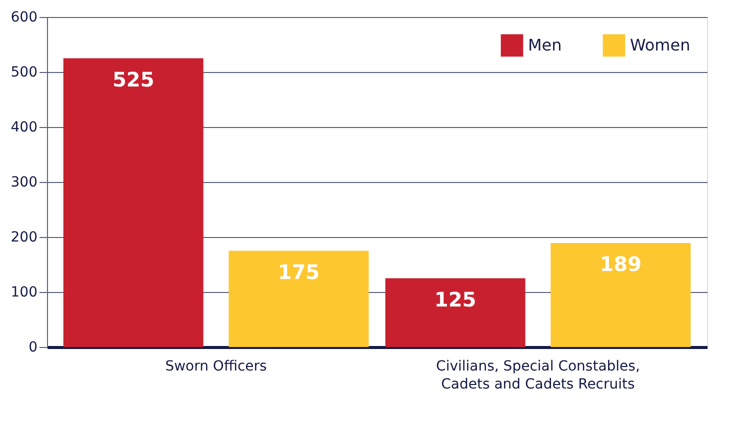 The height and width of the screenshot is (423, 739). What do you see at coordinates (545, 44) in the screenshot?
I see `legend-label: Men` at bounding box center [545, 44].